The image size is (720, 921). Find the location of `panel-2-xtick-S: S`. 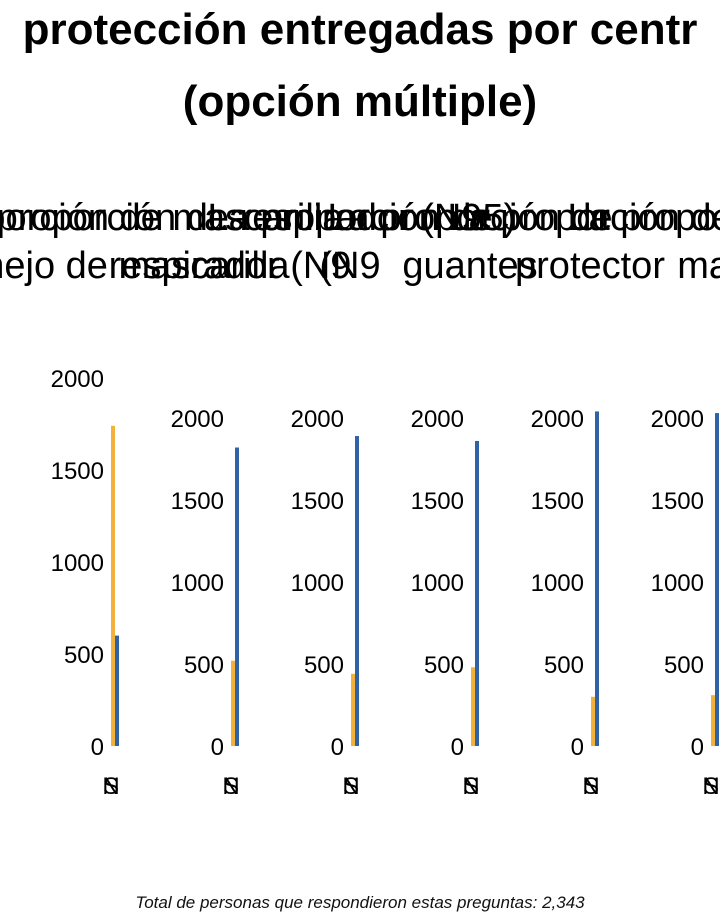

panel-2-xtick-S: S is located at coordinates (231, 786).